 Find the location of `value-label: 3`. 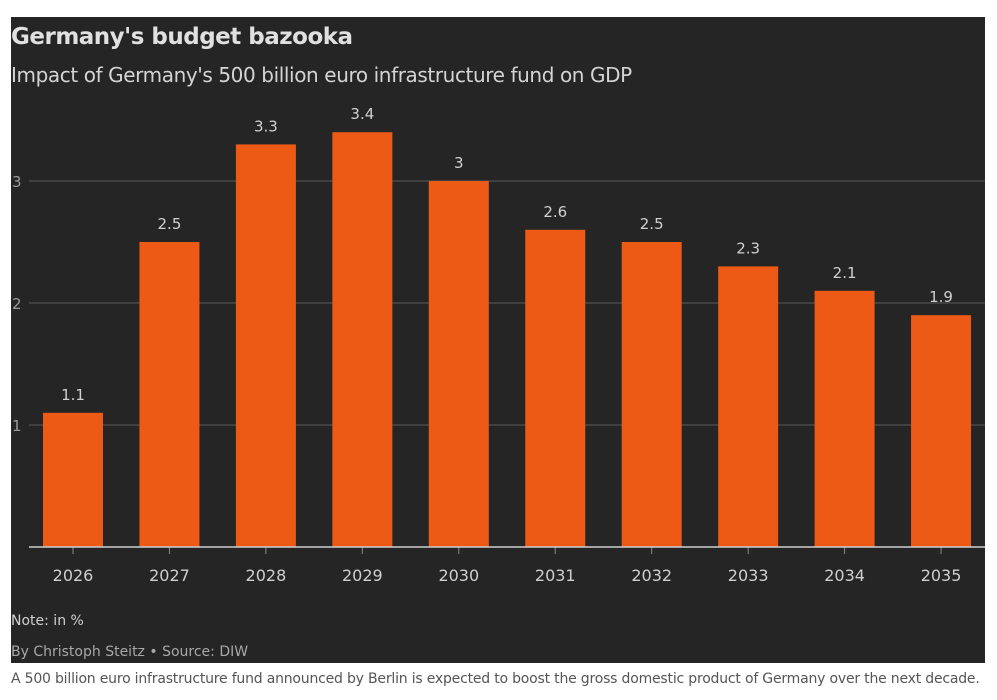

value-label: 3 is located at coordinates (459, 163).